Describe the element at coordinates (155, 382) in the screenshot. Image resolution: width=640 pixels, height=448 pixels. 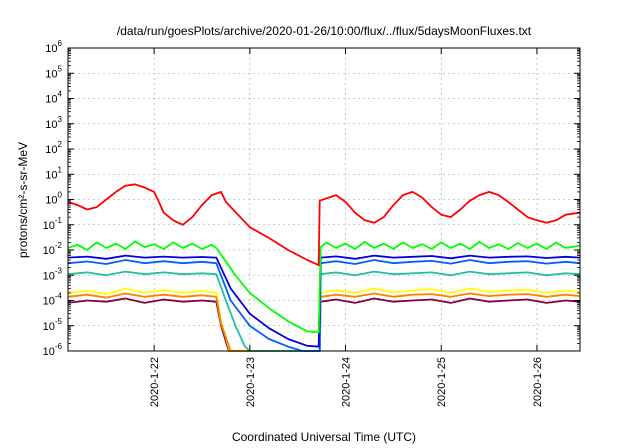
I see `x-tick-label: 2020-1-22` at that location.